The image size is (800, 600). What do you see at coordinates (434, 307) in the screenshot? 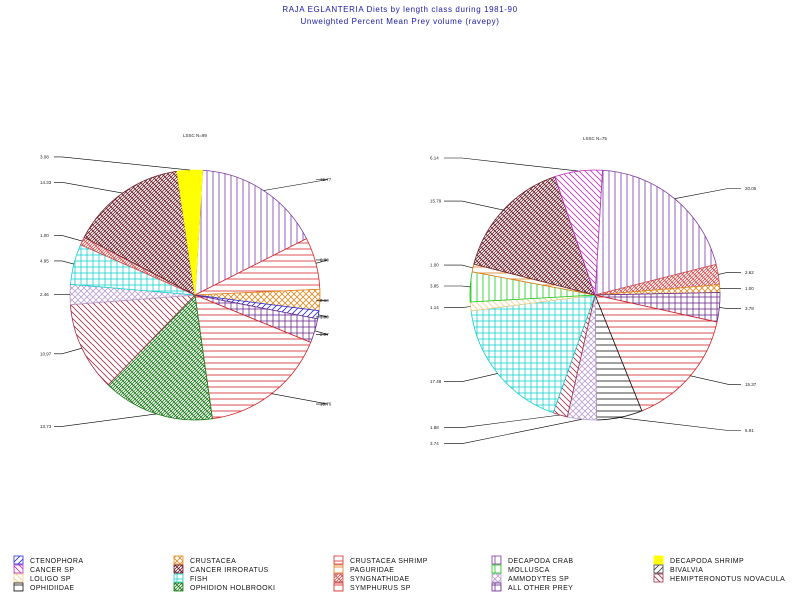
I see `slice-value-label: 1.14` at bounding box center [434, 307].